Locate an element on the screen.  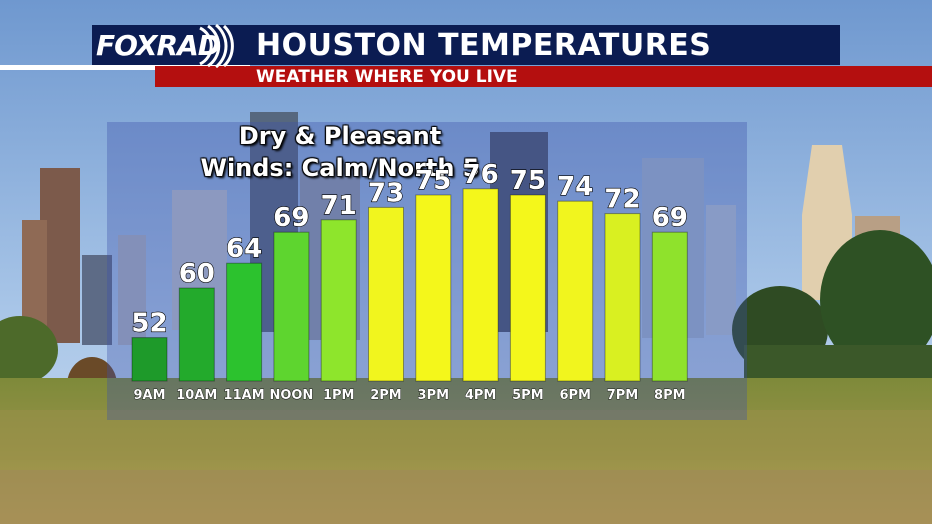
forecast-headline: Dry & Pleasant is located at coordinates (340, 136).